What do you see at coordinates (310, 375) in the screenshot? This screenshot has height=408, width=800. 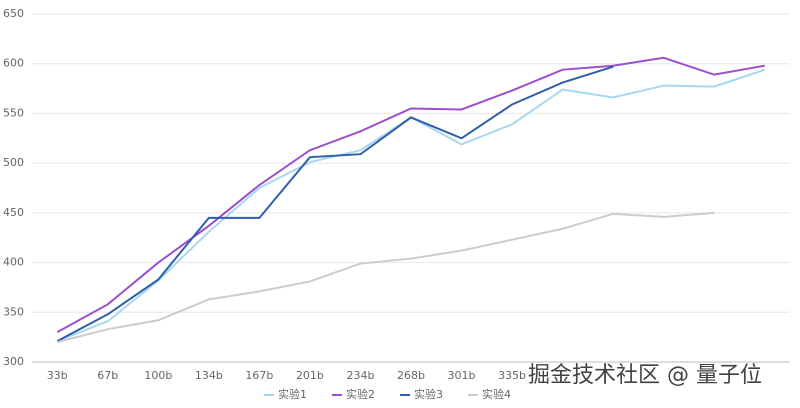 I see `x-tick-label: 201b` at bounding box center [310, 375].